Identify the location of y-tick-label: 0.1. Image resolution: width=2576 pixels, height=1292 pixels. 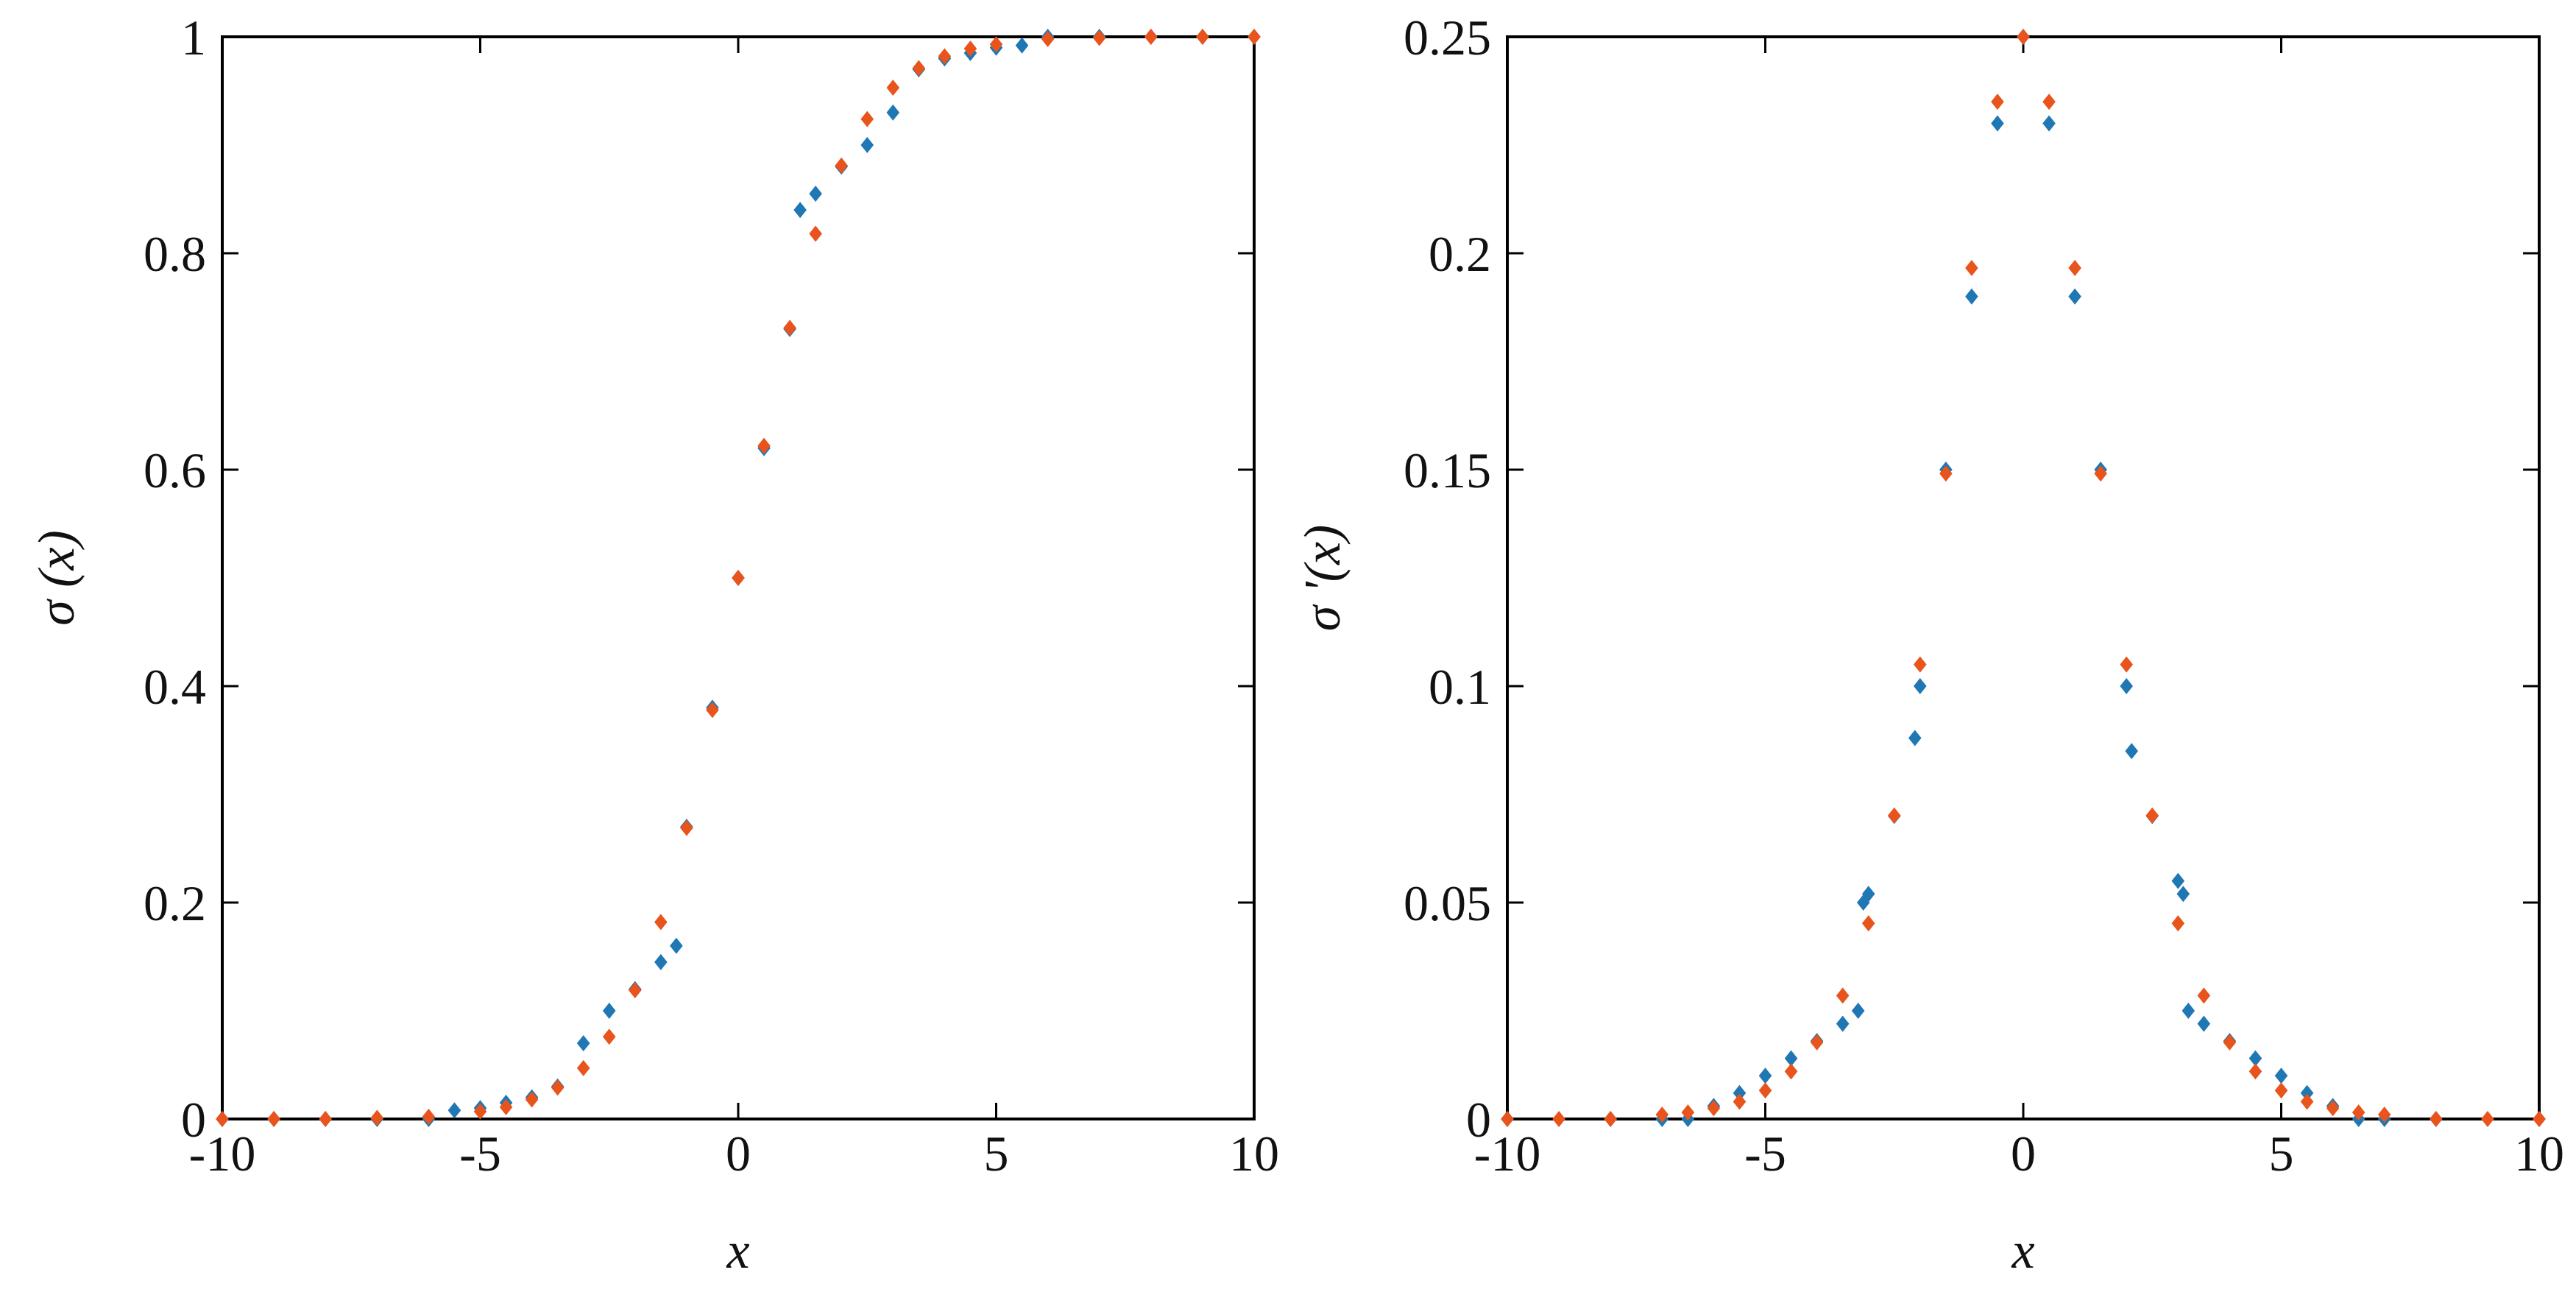
(1460, 687).